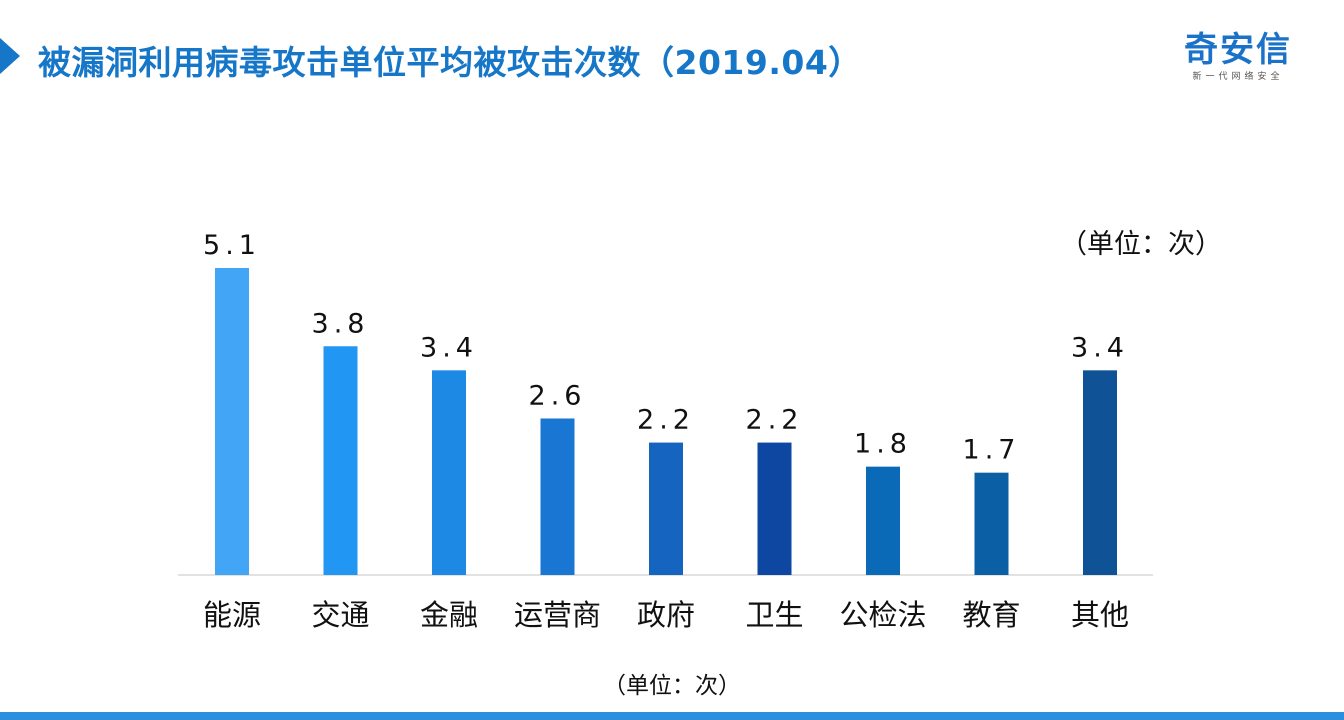 Image resolution: width=1344 pixels, height=720 pixels. I want to click on value-label-4: 2.2, so click(666, 420).